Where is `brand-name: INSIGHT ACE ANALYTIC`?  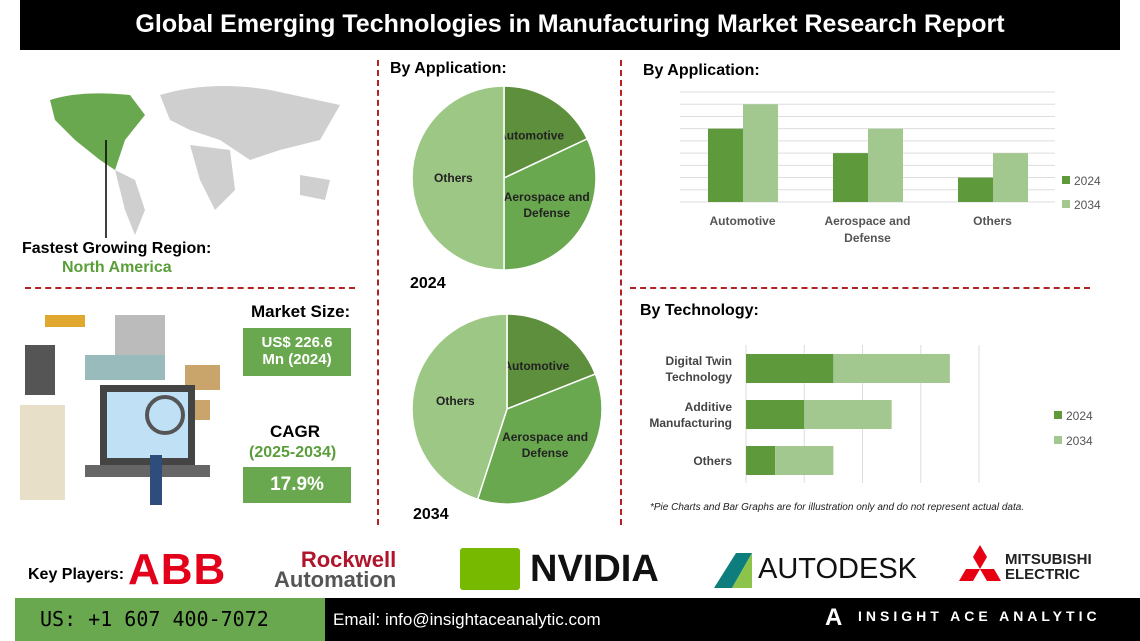 brand-name: INSIGHT ACE ANALYTIC is located at coordinates (979, 616).